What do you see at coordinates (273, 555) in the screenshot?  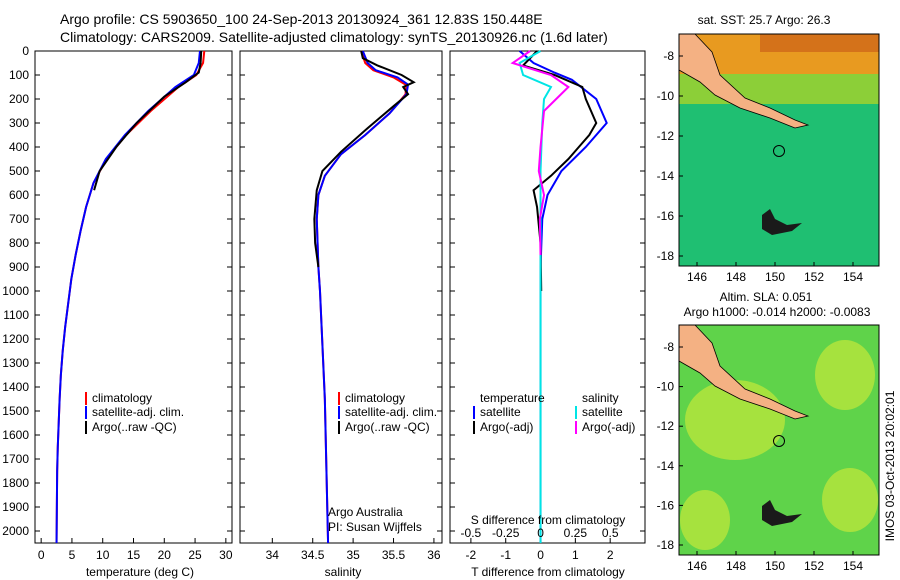 I see `x-tick-label: 34` at bounding box center [273, 555].